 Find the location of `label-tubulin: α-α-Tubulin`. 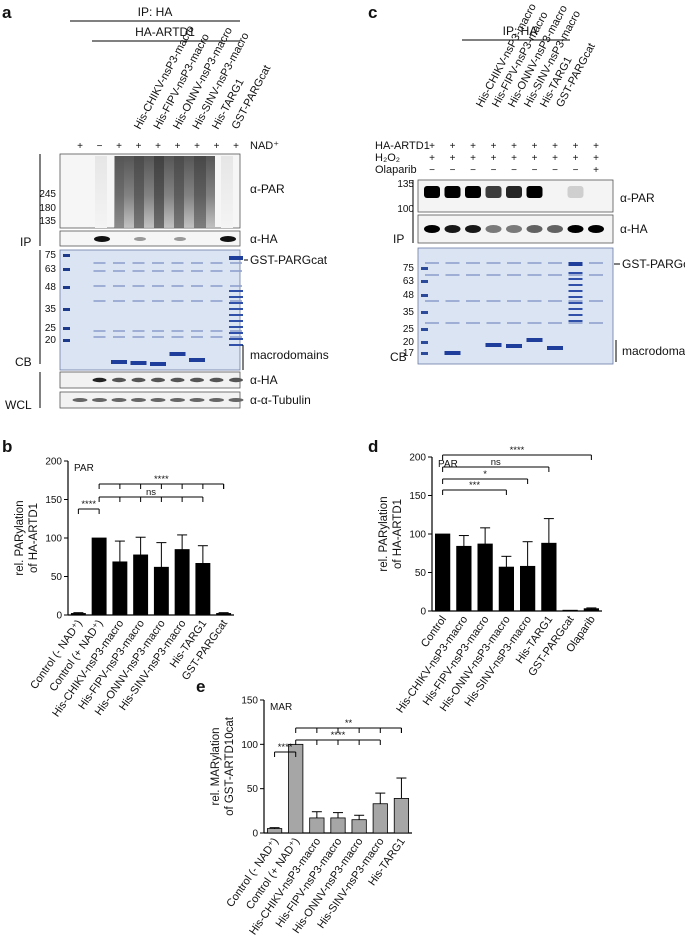

label-tubulin: α-α-Tubulin is located at coordinates (280, 400).